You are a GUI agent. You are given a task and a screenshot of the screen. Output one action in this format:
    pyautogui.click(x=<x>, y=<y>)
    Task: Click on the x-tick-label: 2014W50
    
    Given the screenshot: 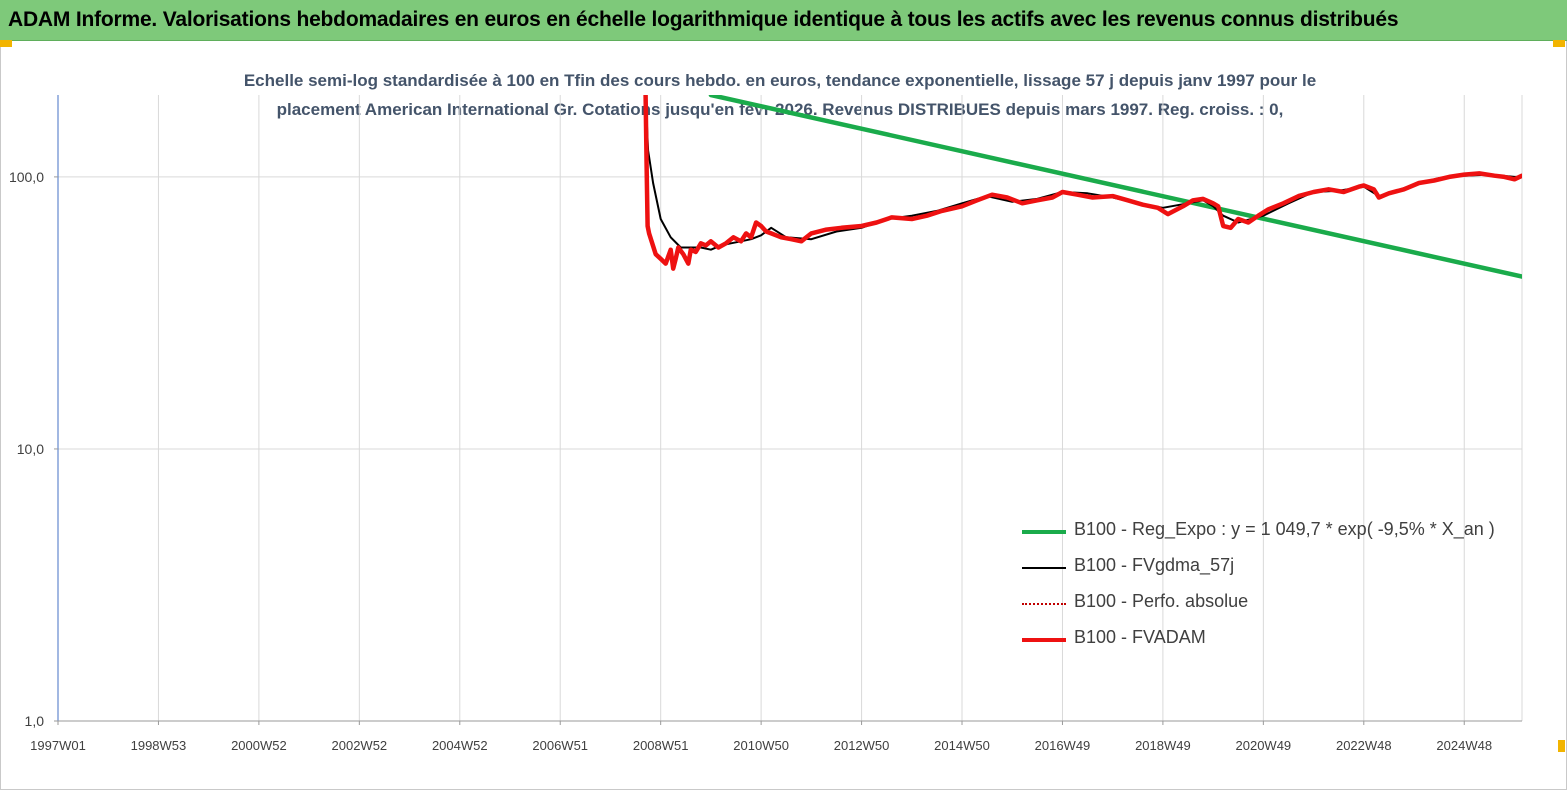 What is the action you would take?
    pyautogui.click(x=962, y=745)
    